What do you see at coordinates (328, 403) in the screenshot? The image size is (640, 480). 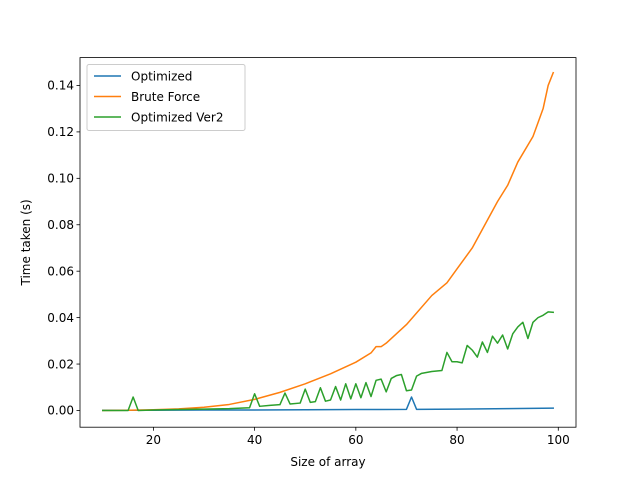 I see `series-line-optimized` at bounding box center [328, 403].